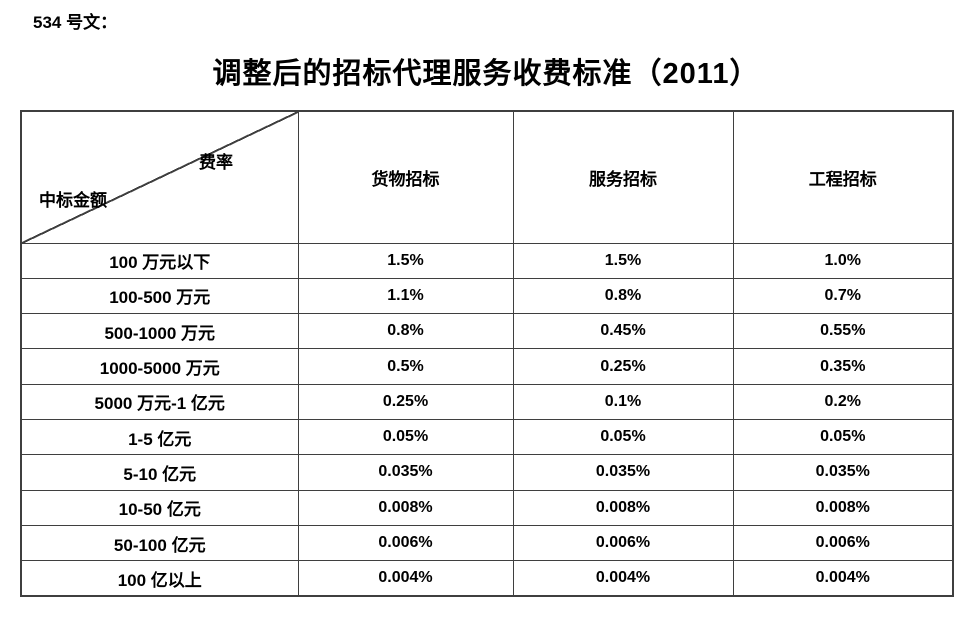 This screenshot has height=629, width=979. I want to click on table-row: 10-50 亿元 0.008% 0.008% 0.008%, so click(487, 507).